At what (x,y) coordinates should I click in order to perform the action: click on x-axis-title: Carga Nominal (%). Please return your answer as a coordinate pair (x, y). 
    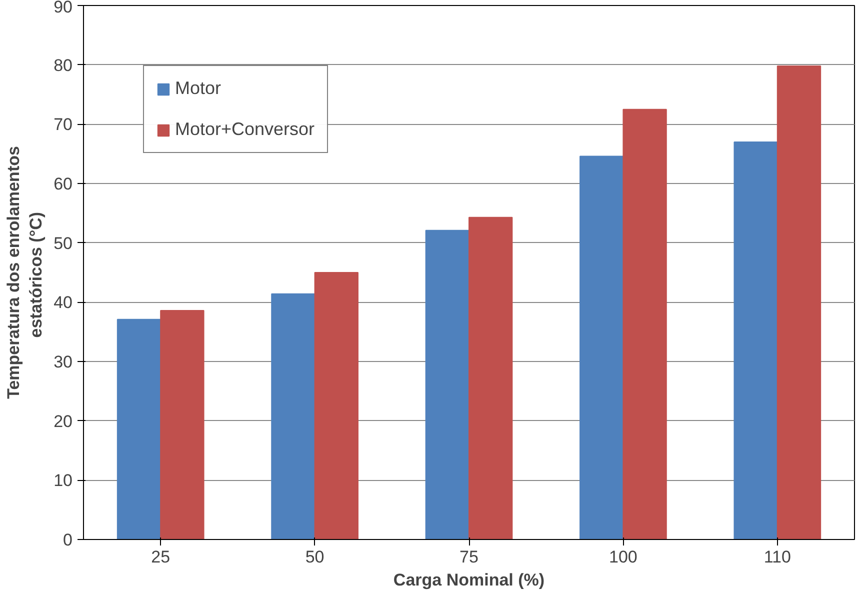
    Looking at the image, I should click on (469, 580).